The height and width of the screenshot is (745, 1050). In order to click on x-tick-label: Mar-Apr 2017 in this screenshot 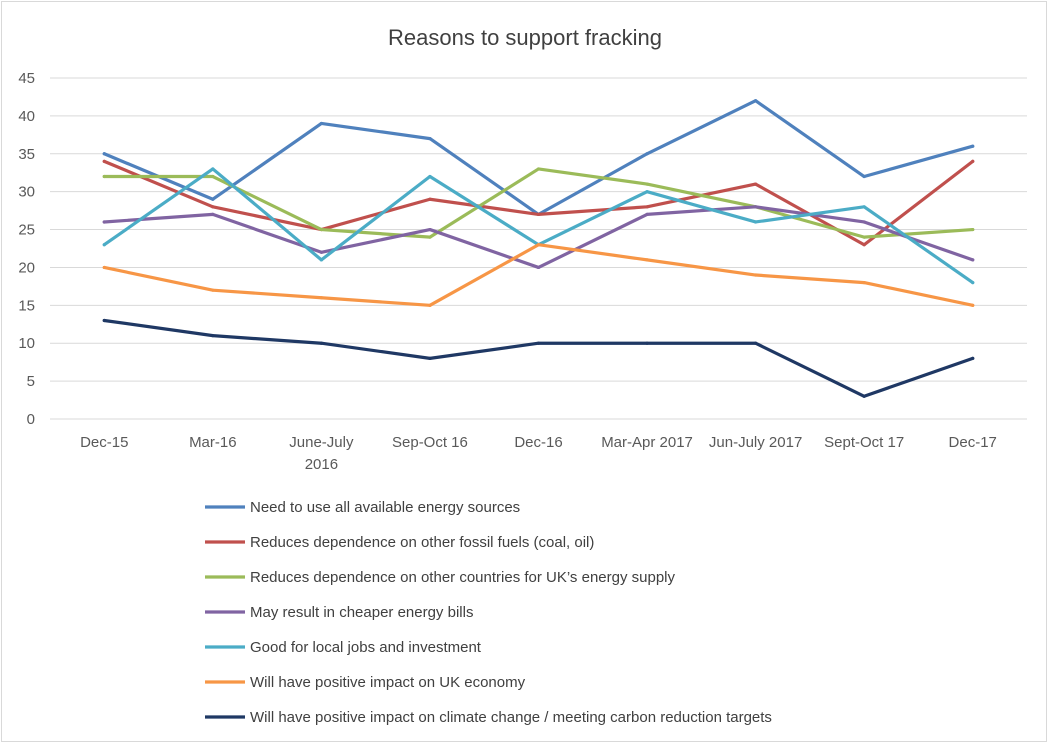, I will do `click(647, 442)`.